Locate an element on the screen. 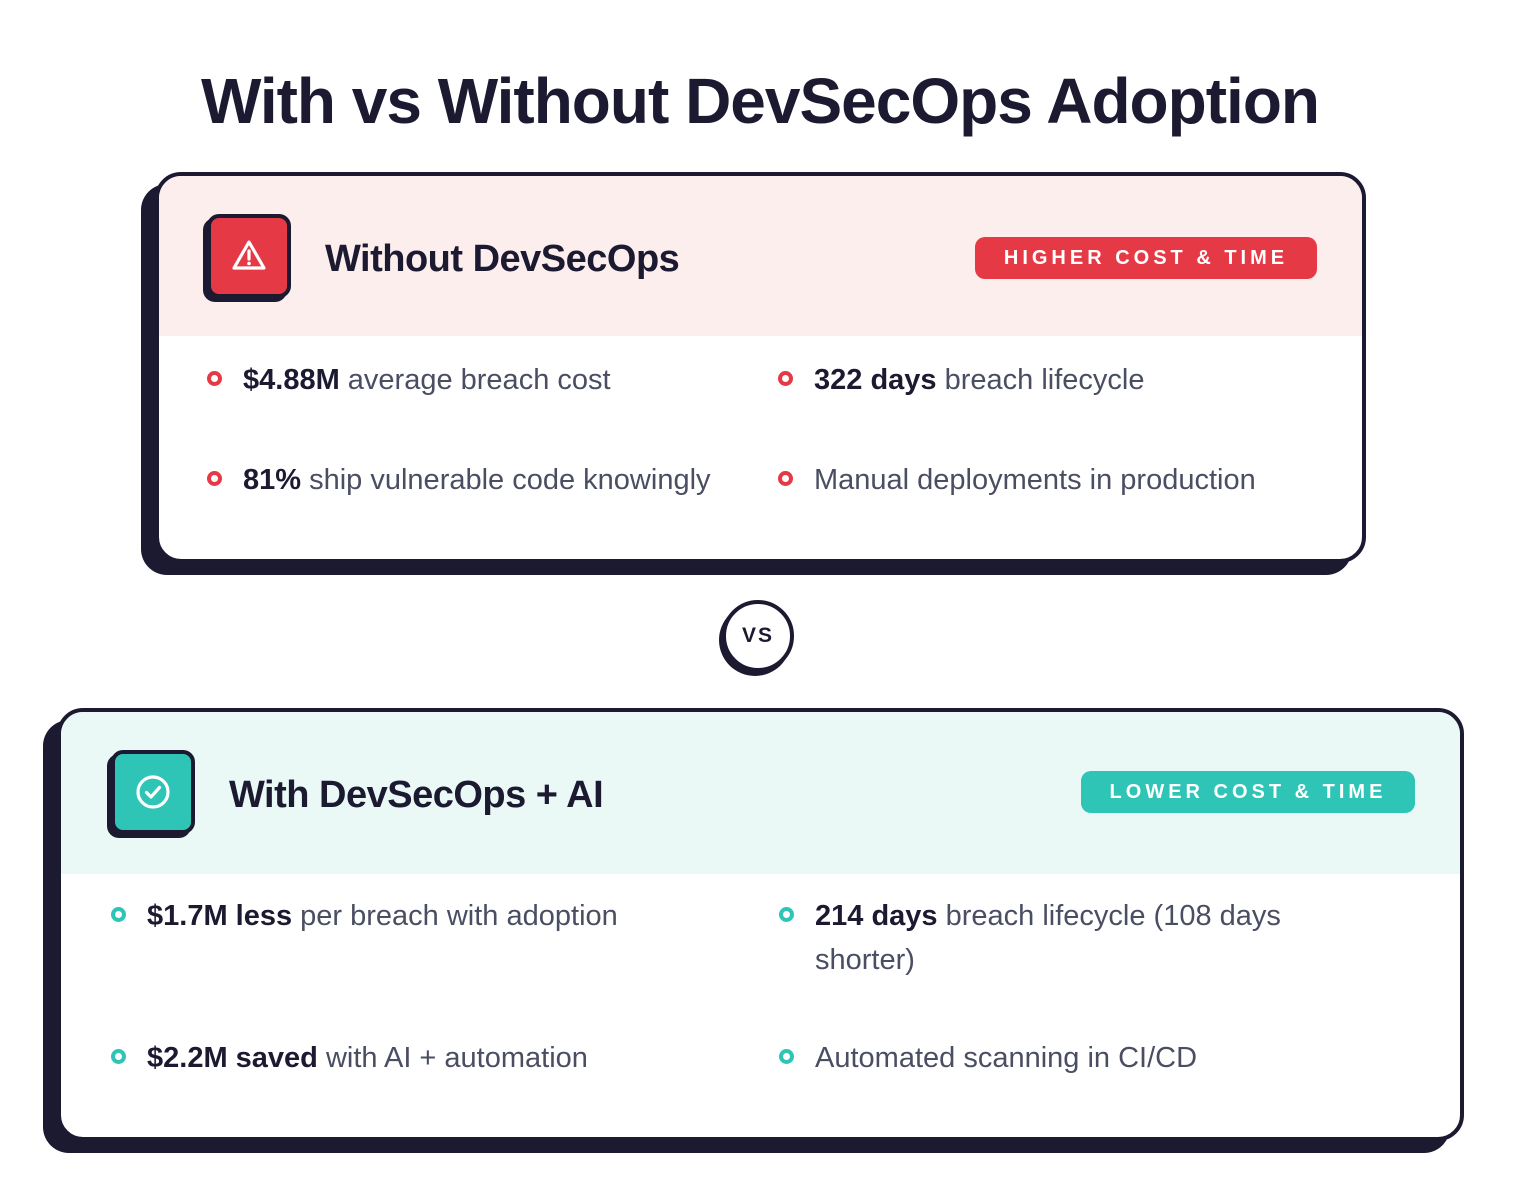  card-title: Without DevSecOps is located at coordinates (502, 259).